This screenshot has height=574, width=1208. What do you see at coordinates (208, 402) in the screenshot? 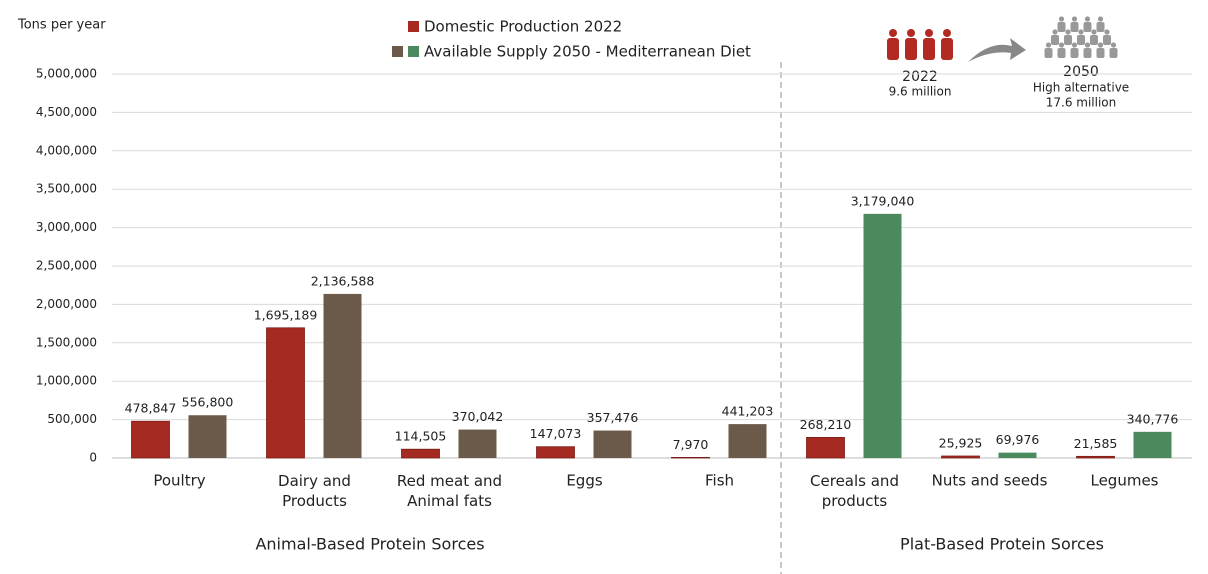
I see `value-label: 556,800` at bounding box center [208, 402].